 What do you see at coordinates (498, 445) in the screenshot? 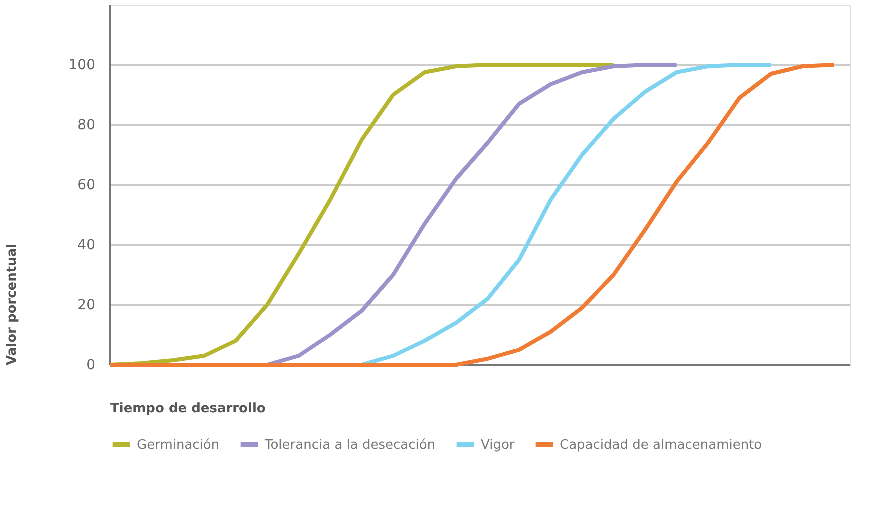
I see `legend-label: Vigor` at bounding box center [498, 445].